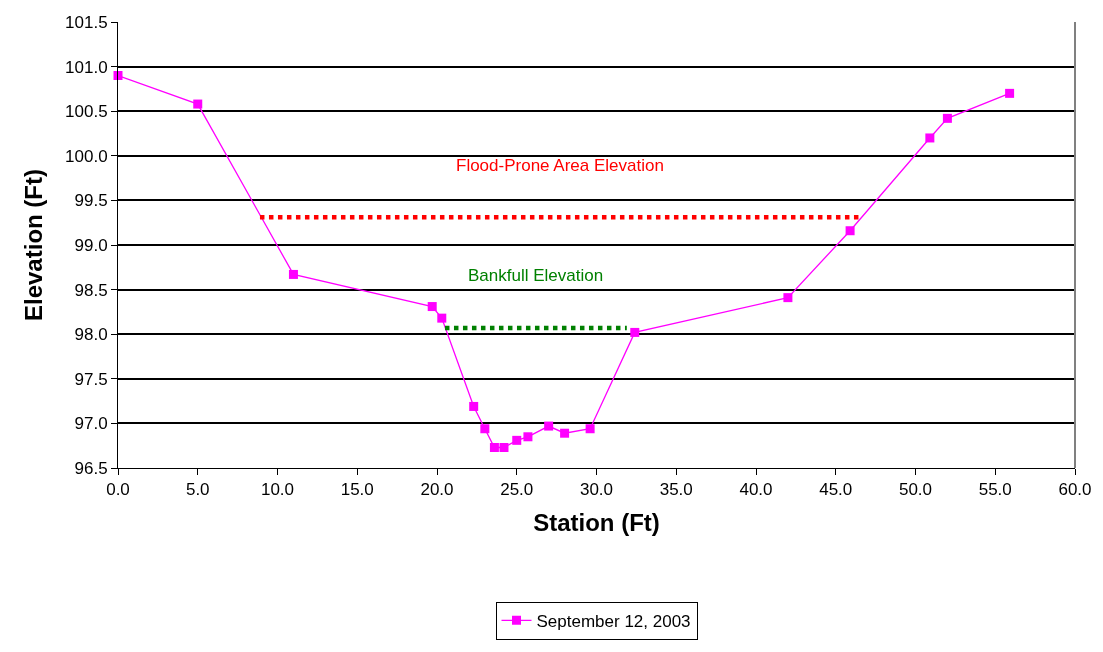 The height and width of the screenshot is (652, 1103). Describe the element at coordinates (357, 490) in the screenshot. I see `x-tick-label: 15.0` at that location.